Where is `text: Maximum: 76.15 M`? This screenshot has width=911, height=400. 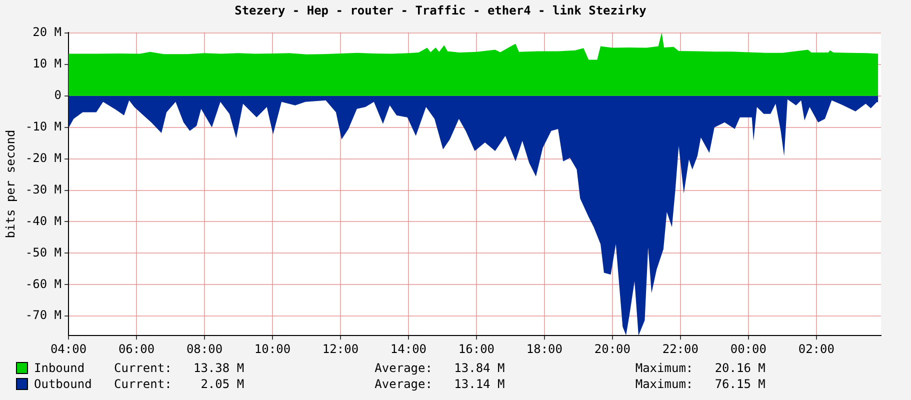
text: Maximum: 76.15 M is located at coordinates (700, 384).